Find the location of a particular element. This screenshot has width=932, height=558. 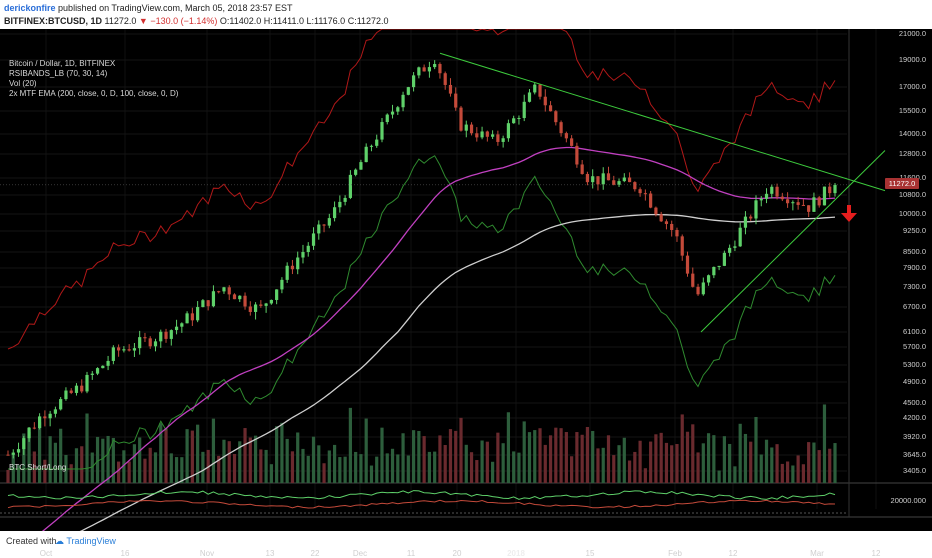

y-tick-label: 4500.0 is located at coordinates (914, 402).